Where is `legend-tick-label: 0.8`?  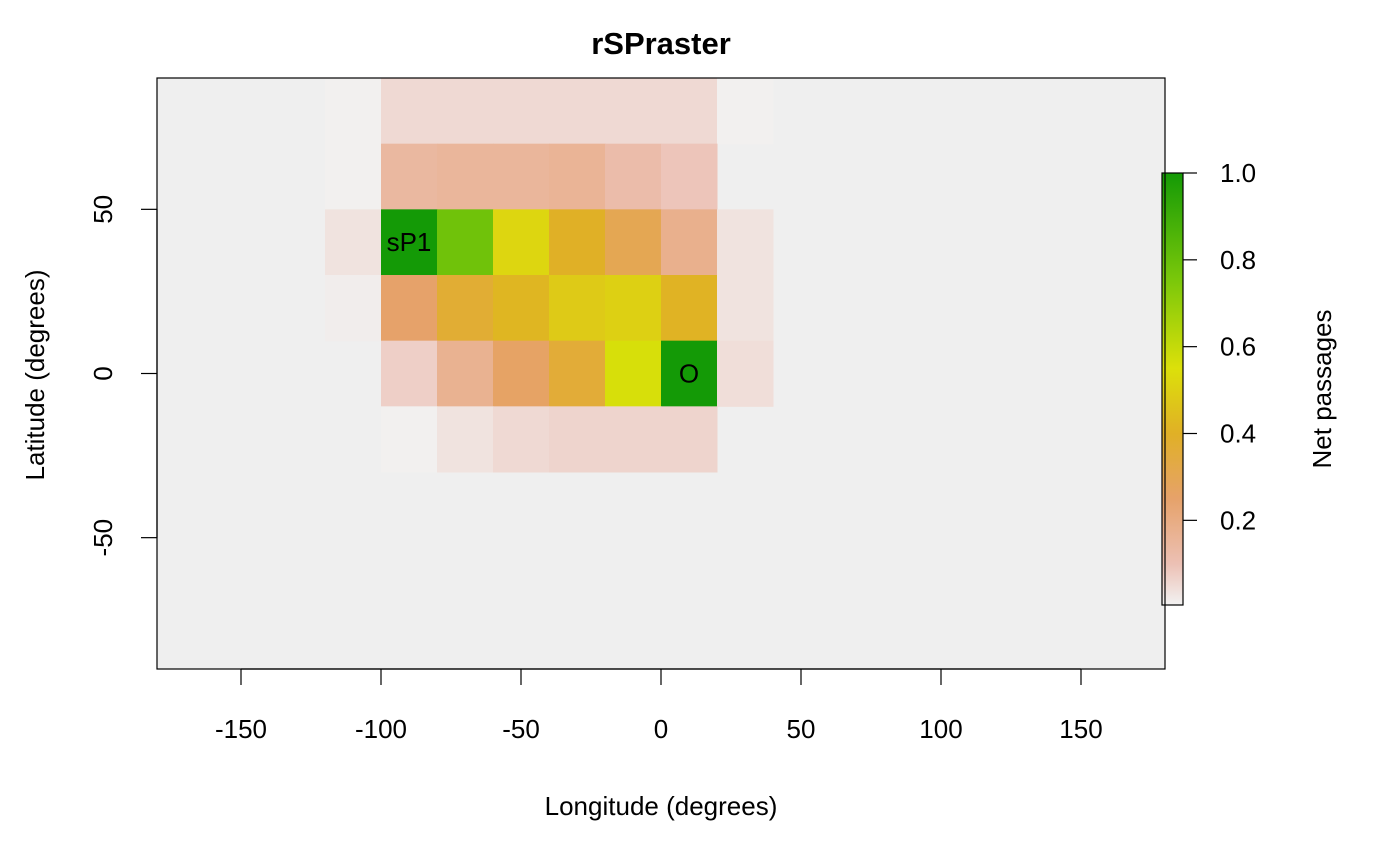
legend-tick-label: 0.8 is located at coordinates (1238, 260).